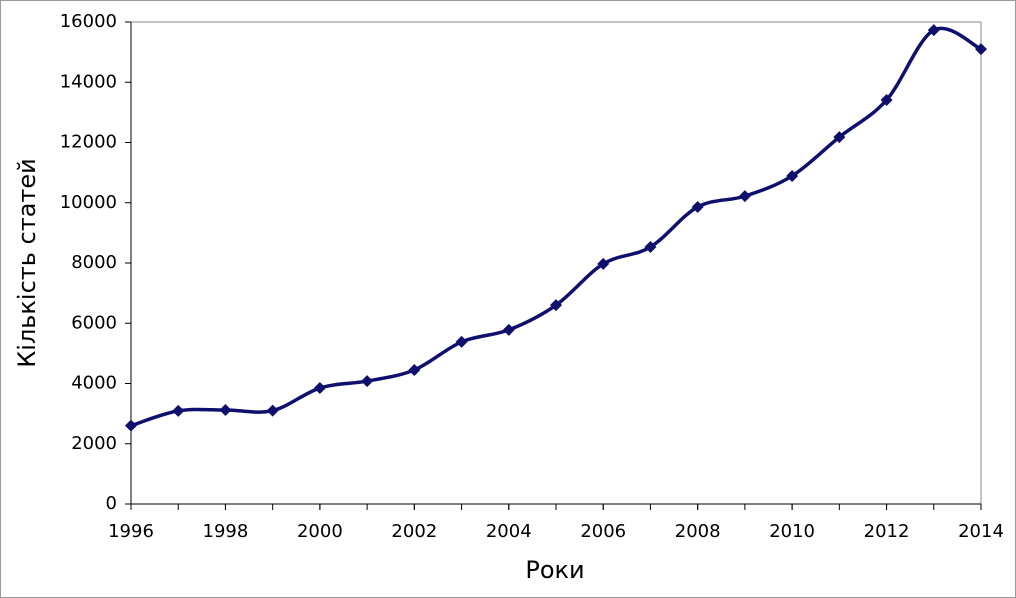 The width and height of the screenshot is (1016, 598). I want to click on y-tick-label: 4000, so click(94, 383).